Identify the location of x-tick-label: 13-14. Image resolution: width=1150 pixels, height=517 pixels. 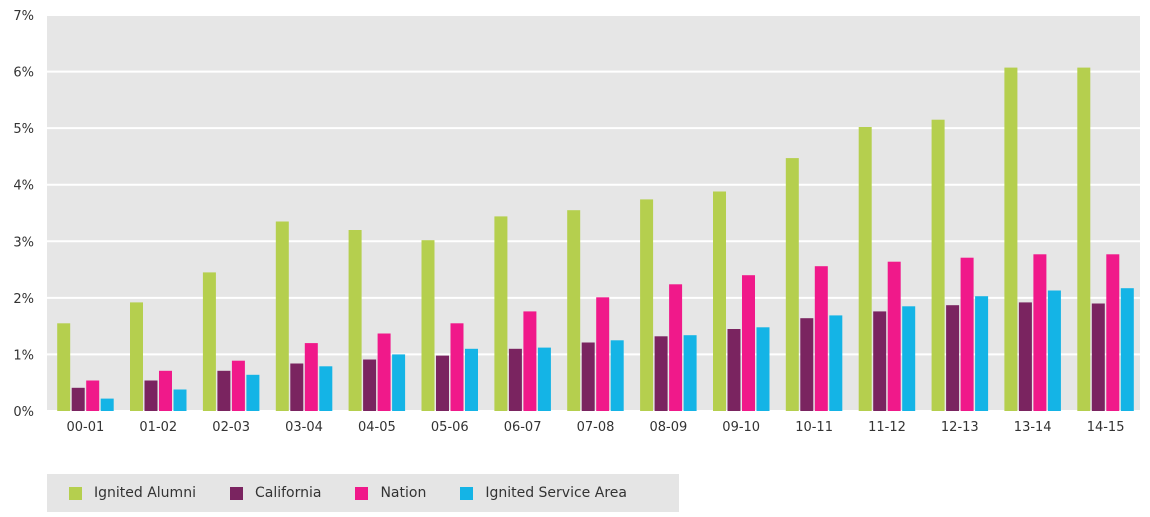
(1033, 427).